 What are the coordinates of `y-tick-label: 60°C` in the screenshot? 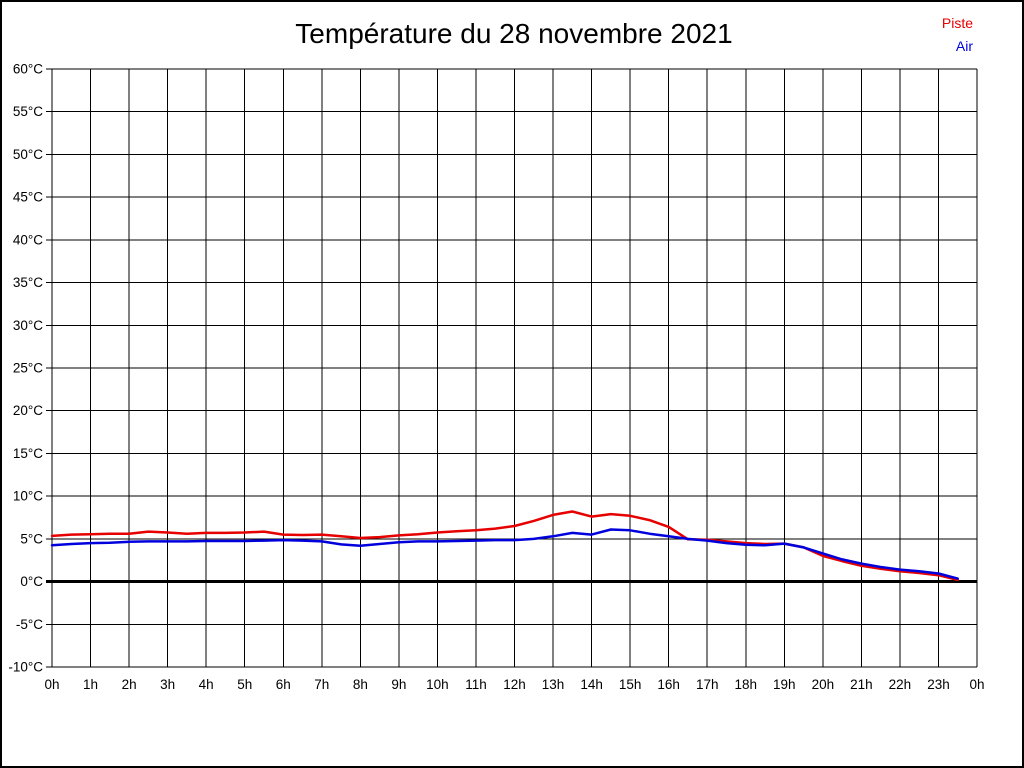 It's located at (28, 69).